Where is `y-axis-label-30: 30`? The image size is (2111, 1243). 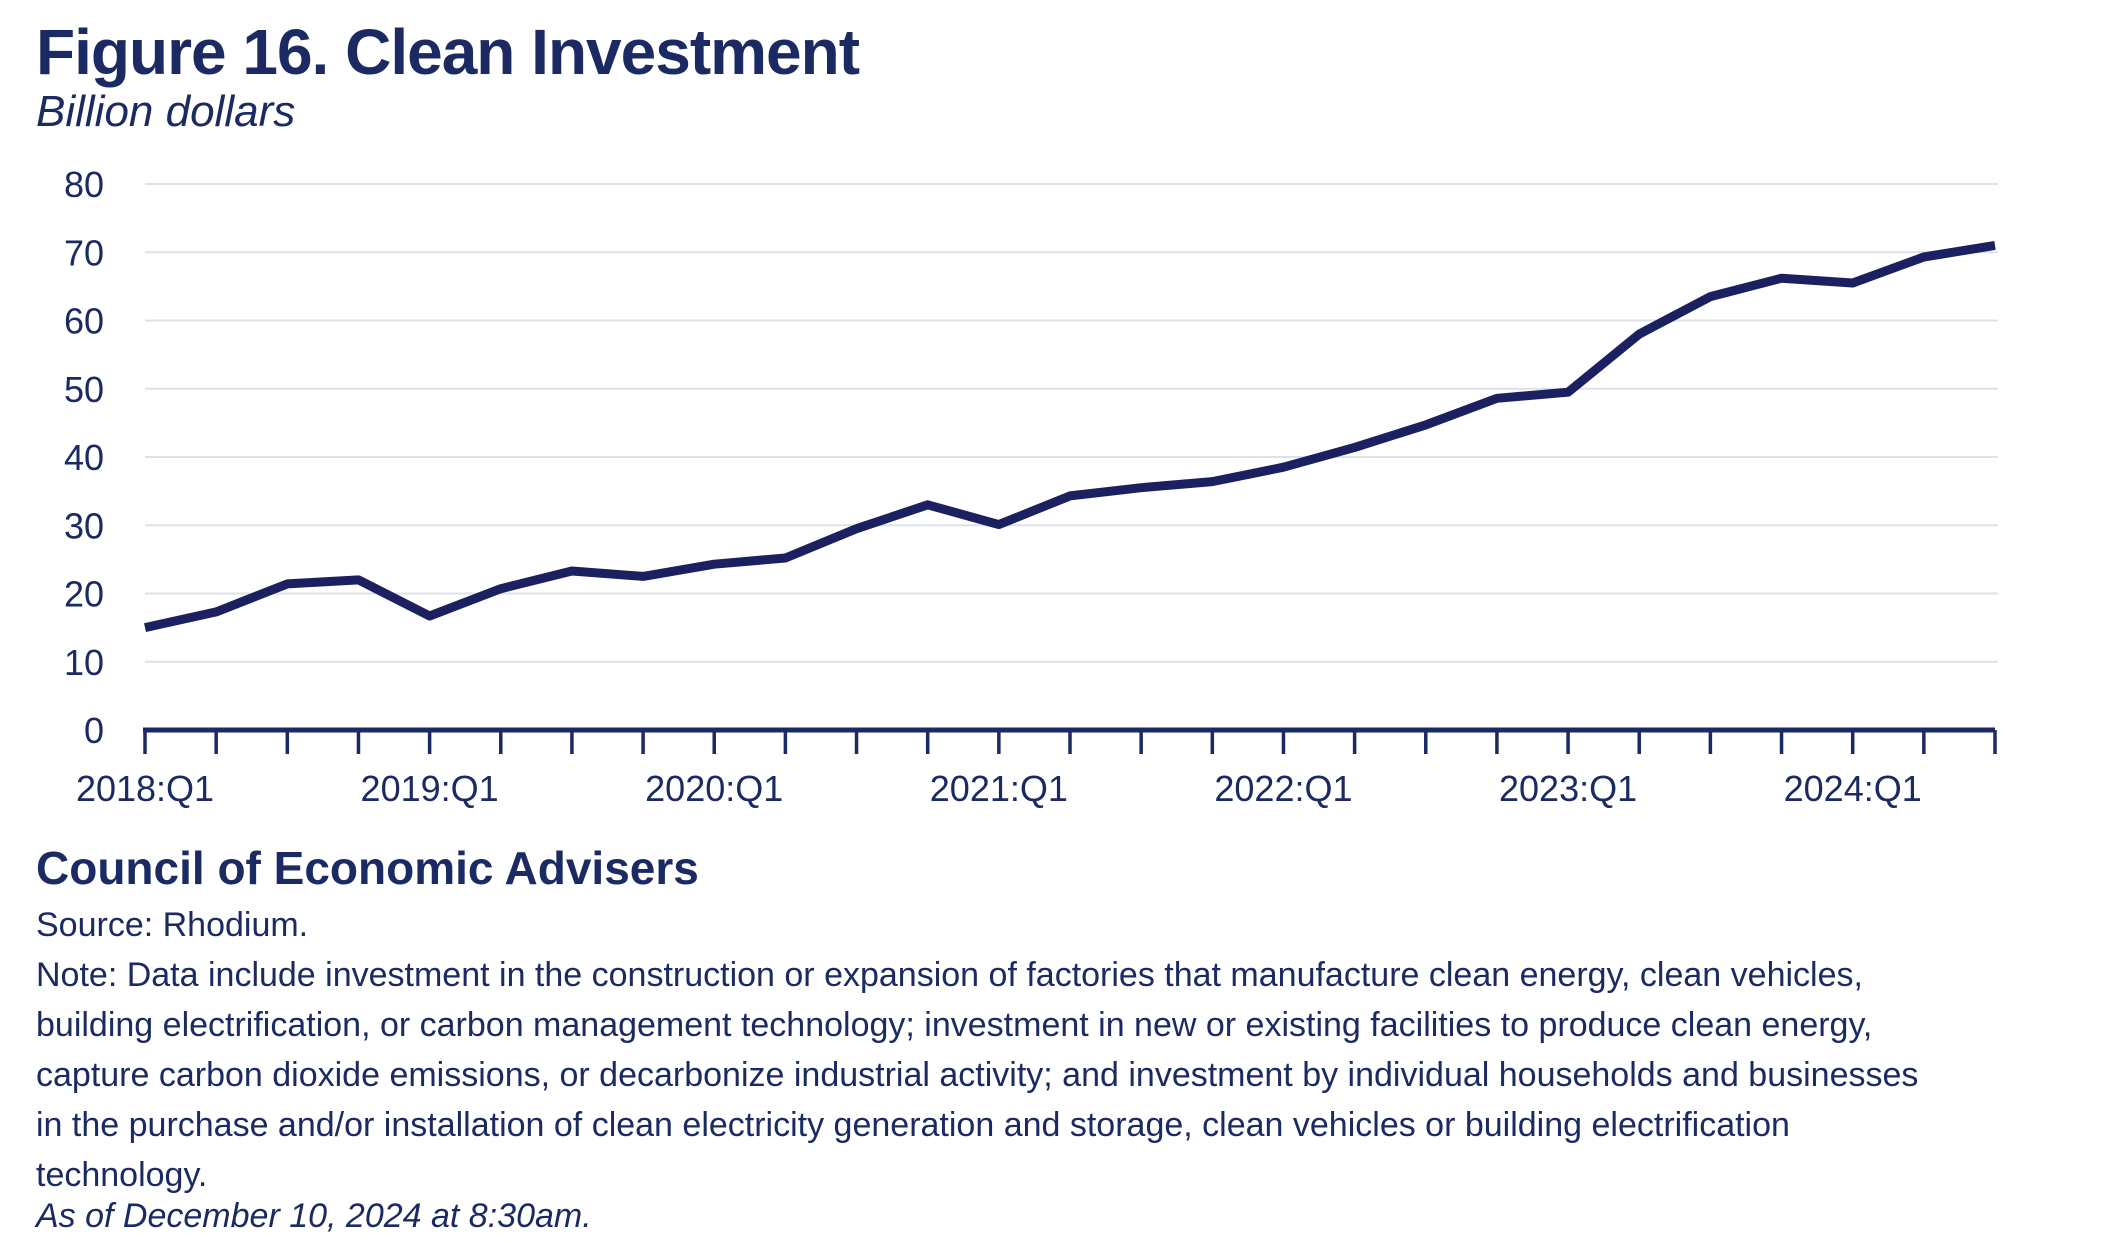 y-axis-label-30: 30 is located at coordinates (84, 525).